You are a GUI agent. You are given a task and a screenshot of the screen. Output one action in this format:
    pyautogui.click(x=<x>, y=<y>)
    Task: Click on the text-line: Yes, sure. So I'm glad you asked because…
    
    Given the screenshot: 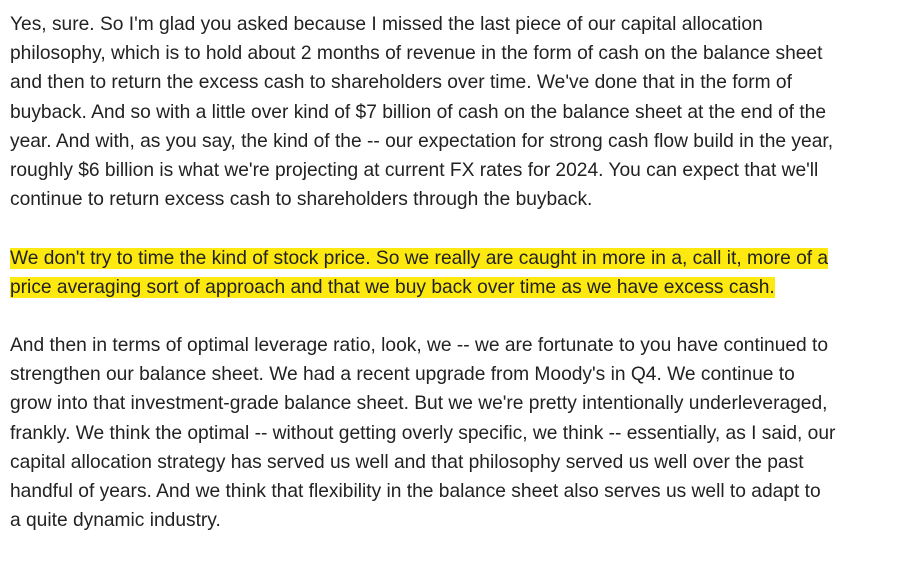 What is the action you would take?
    pyautogui.click(x=386, y=24)
    